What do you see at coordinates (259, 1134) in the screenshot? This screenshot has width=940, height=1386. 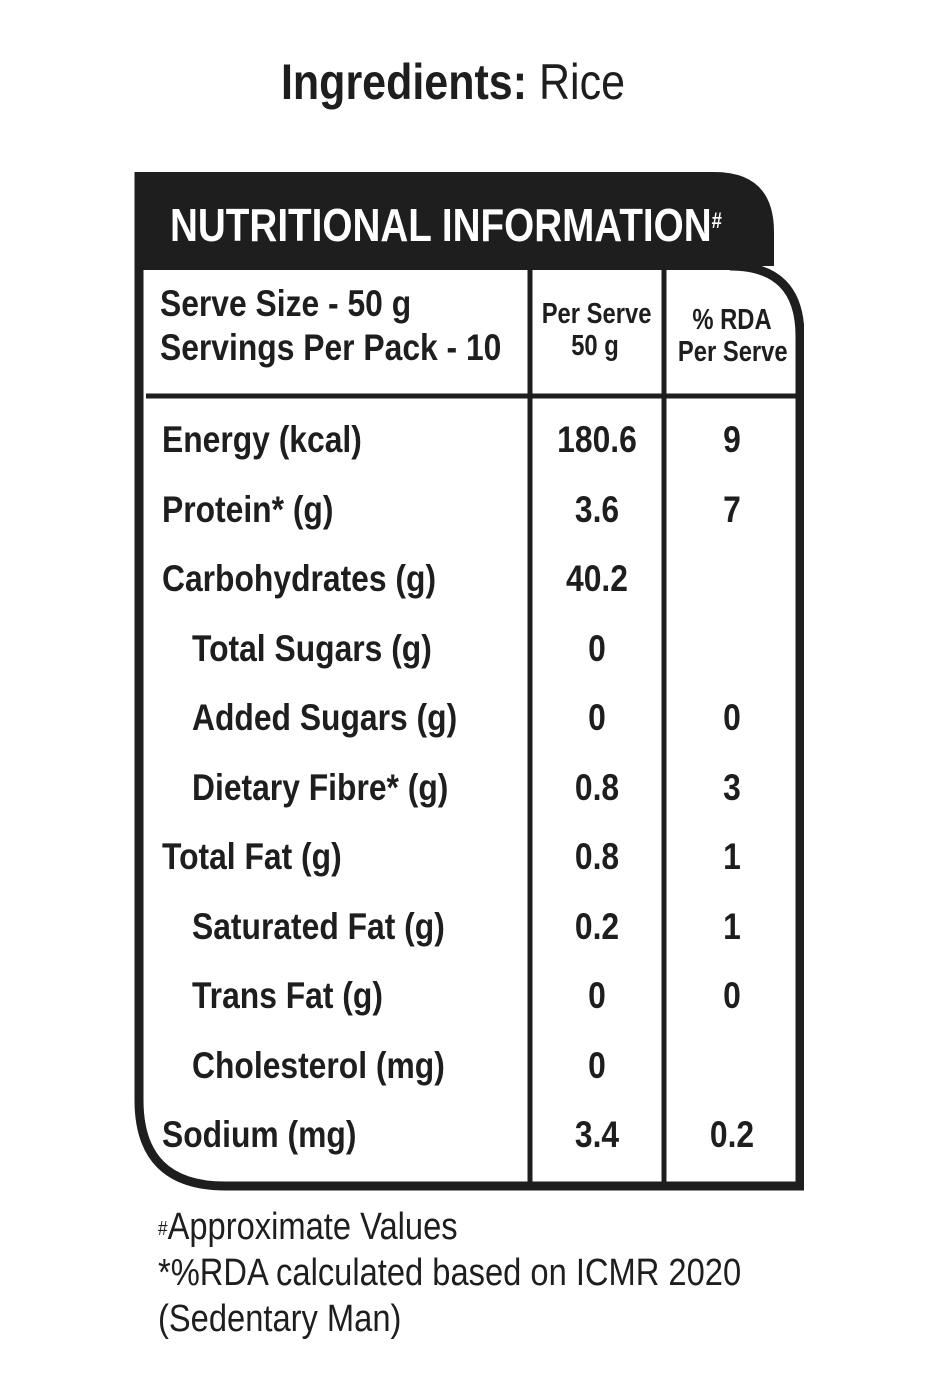 I see `nutrient-name: Sodium (mg)` at bounding box center [259, 1134].